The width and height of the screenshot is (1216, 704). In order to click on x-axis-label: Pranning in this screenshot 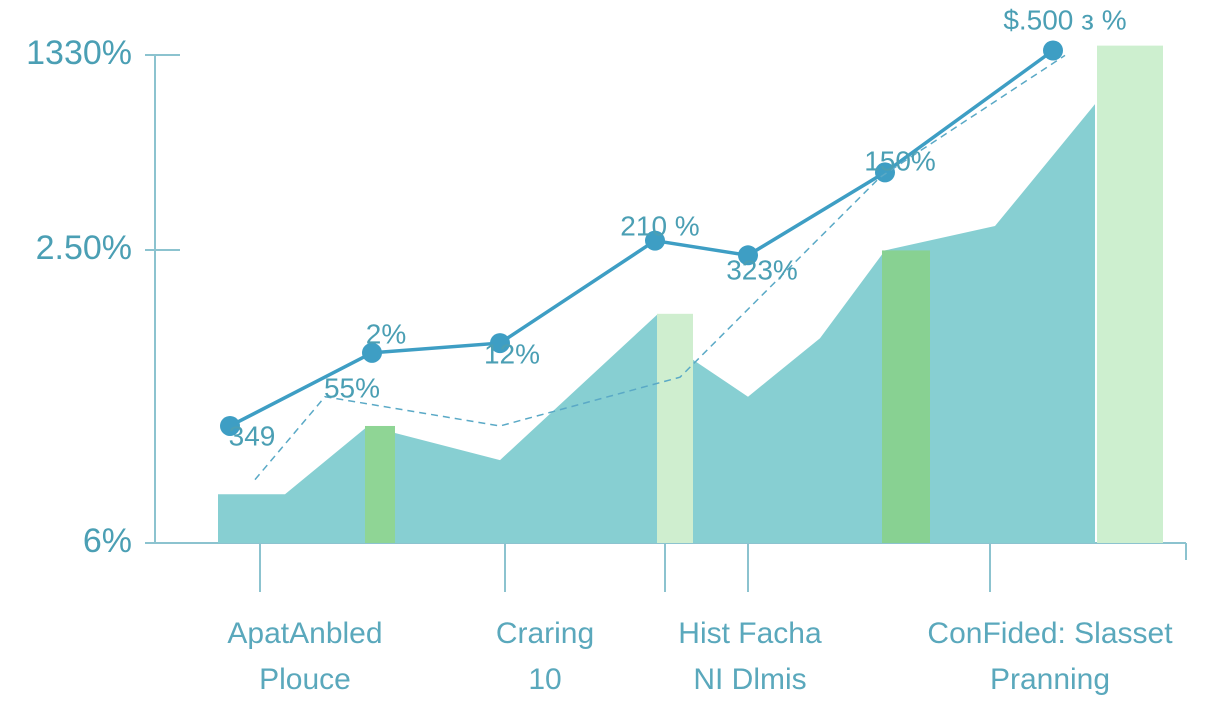, I will do `click(1050, 679)`.